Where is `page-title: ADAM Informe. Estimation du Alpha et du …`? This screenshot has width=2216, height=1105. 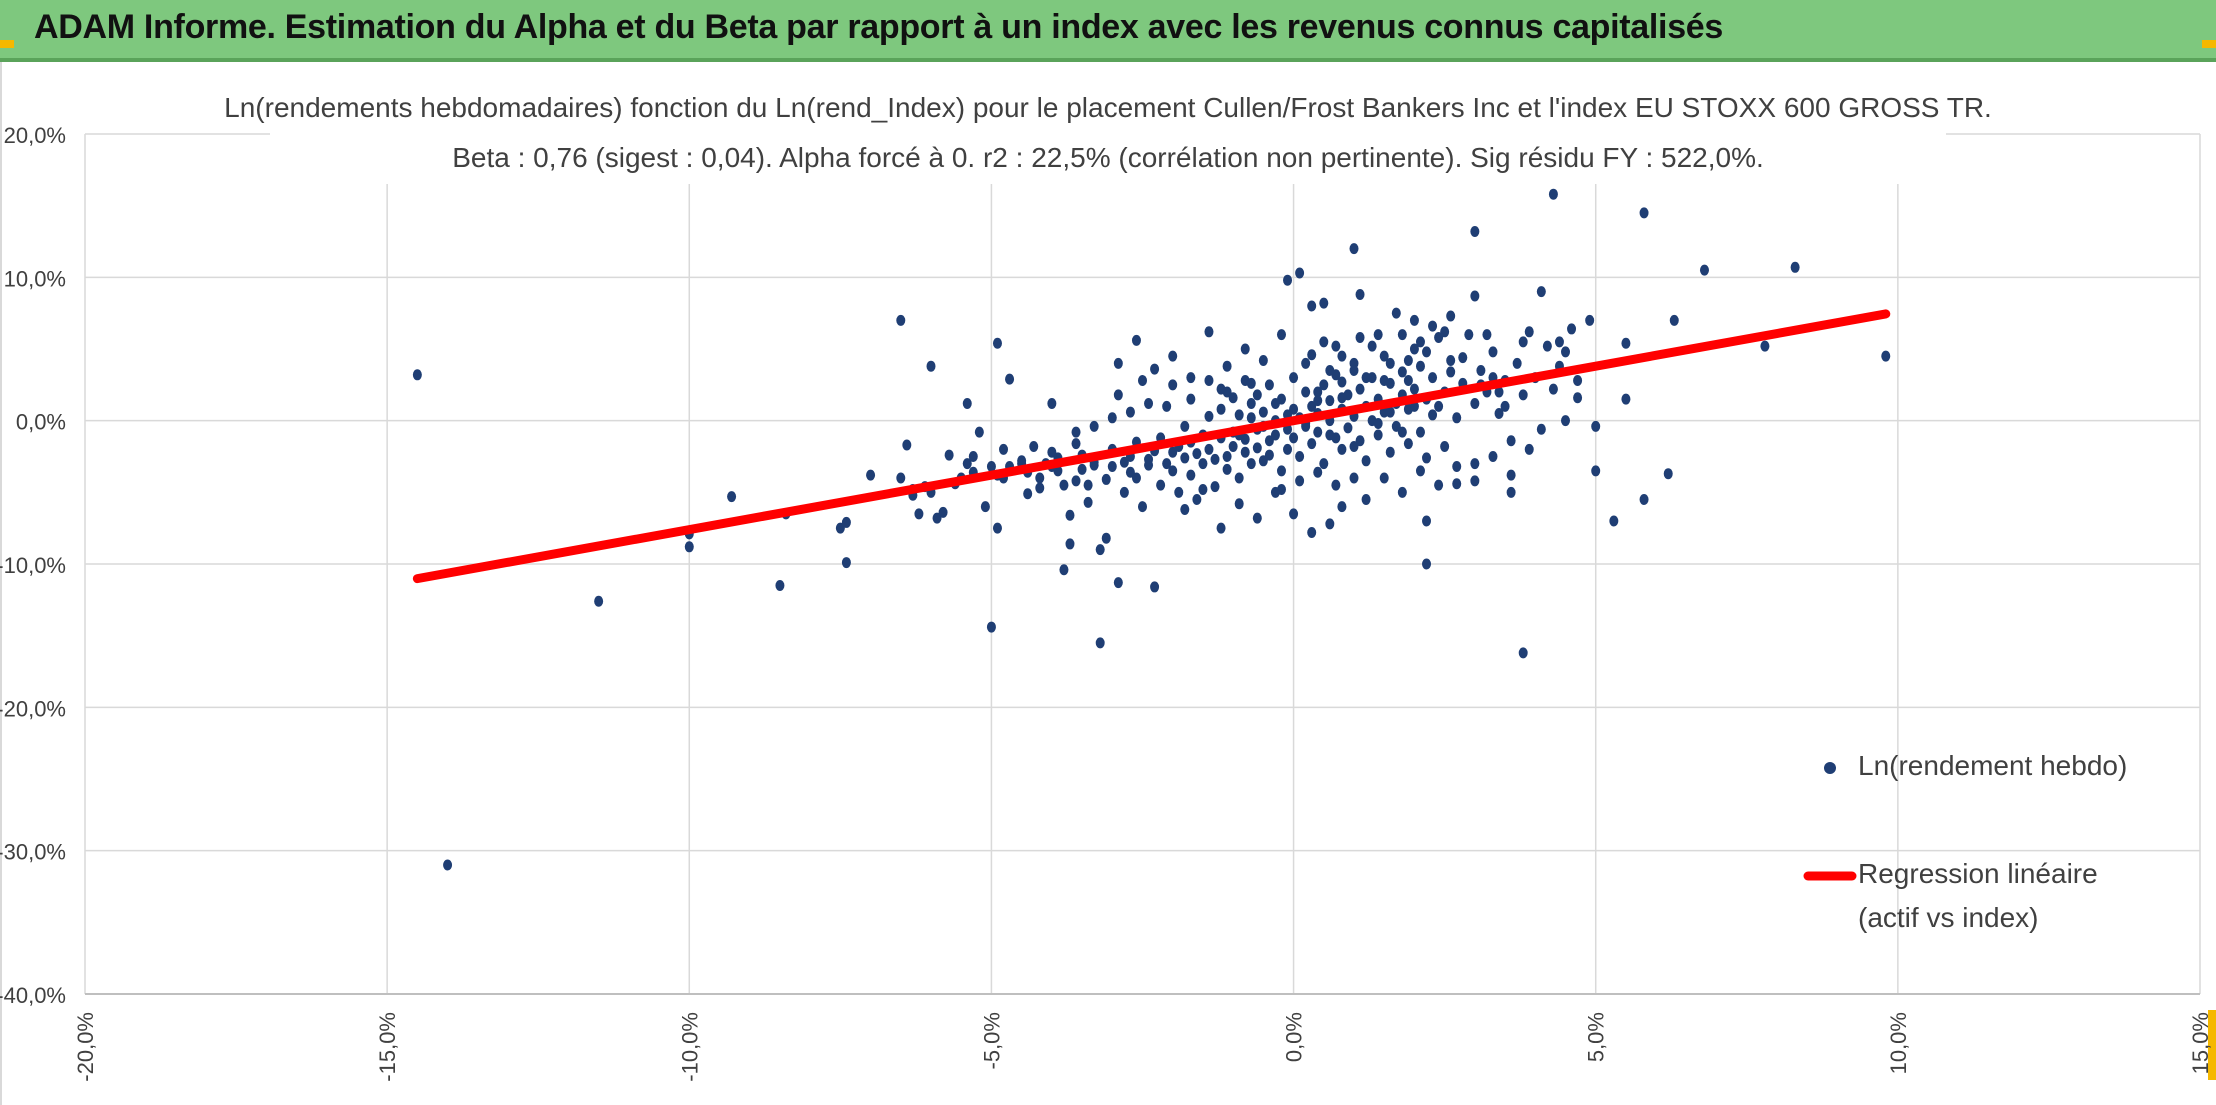 page-title: ADAM Informe. Estimation du Alpha et du … is located at coordinates (879, 27).